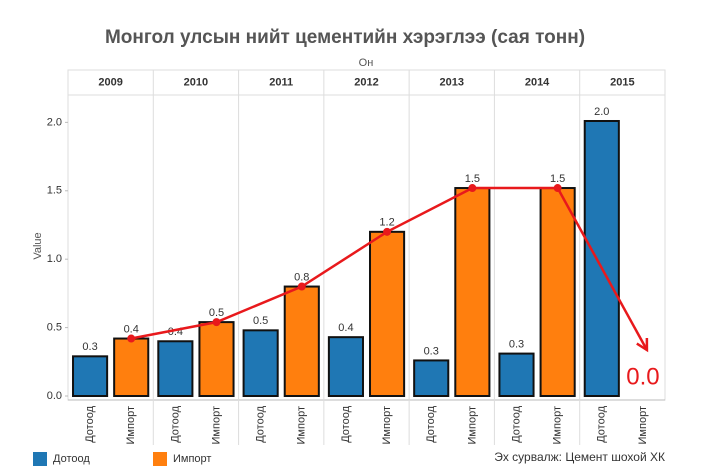 The height and width of the screenshot is (476, 712). What do you see at coordinates (452, 82) in the screenshot?
I see `year-label: 2013` at bounding box center [452, 82].